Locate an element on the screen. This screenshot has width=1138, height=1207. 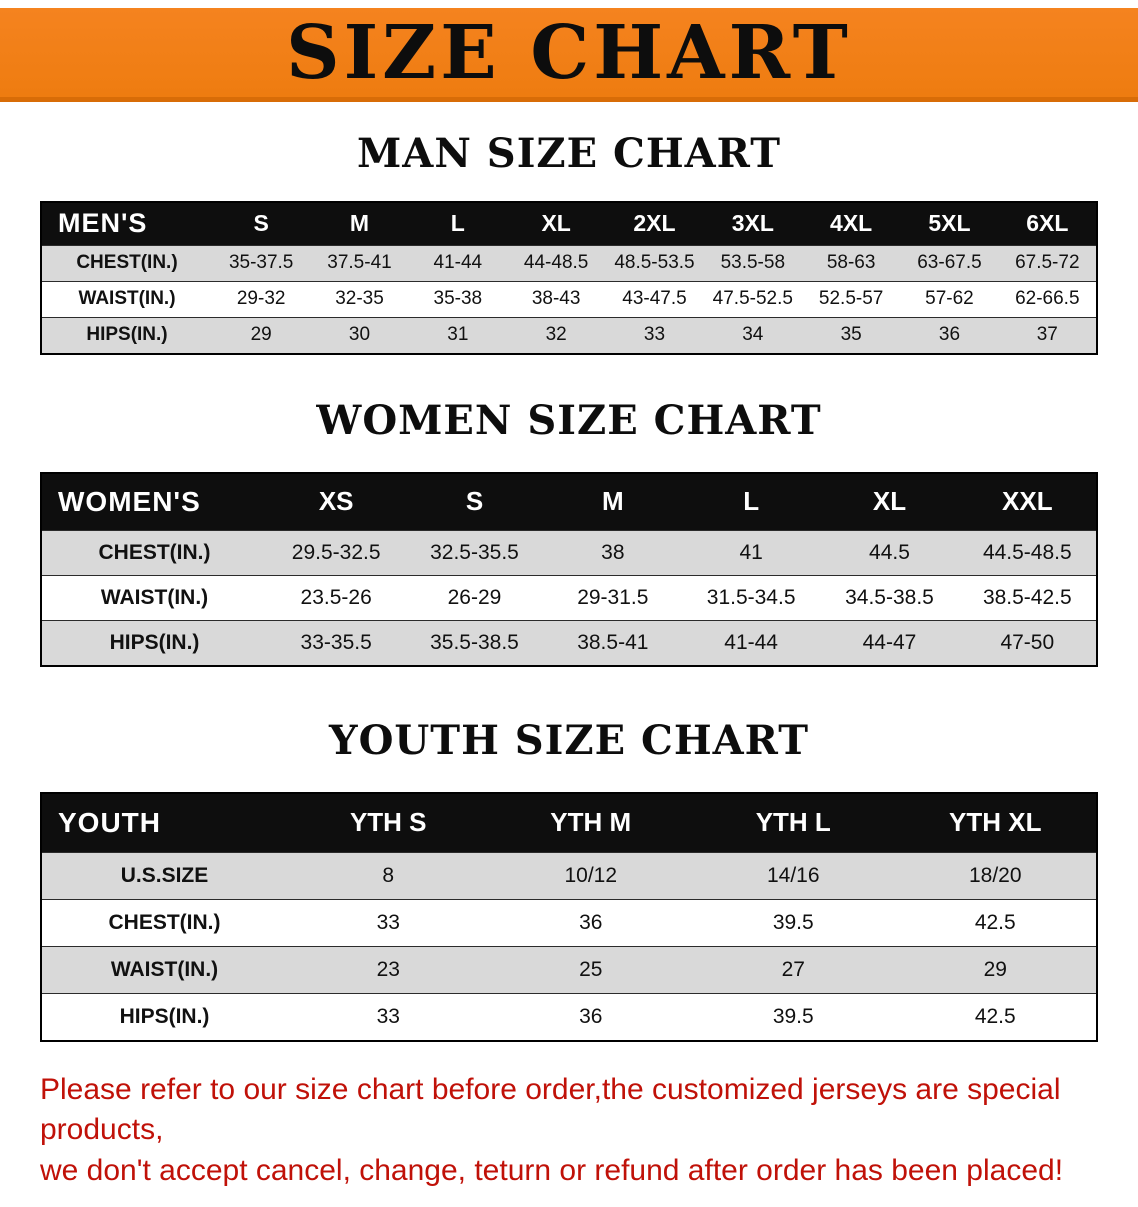
size-column-header: 6XL is located at coordinates (1047, 223).